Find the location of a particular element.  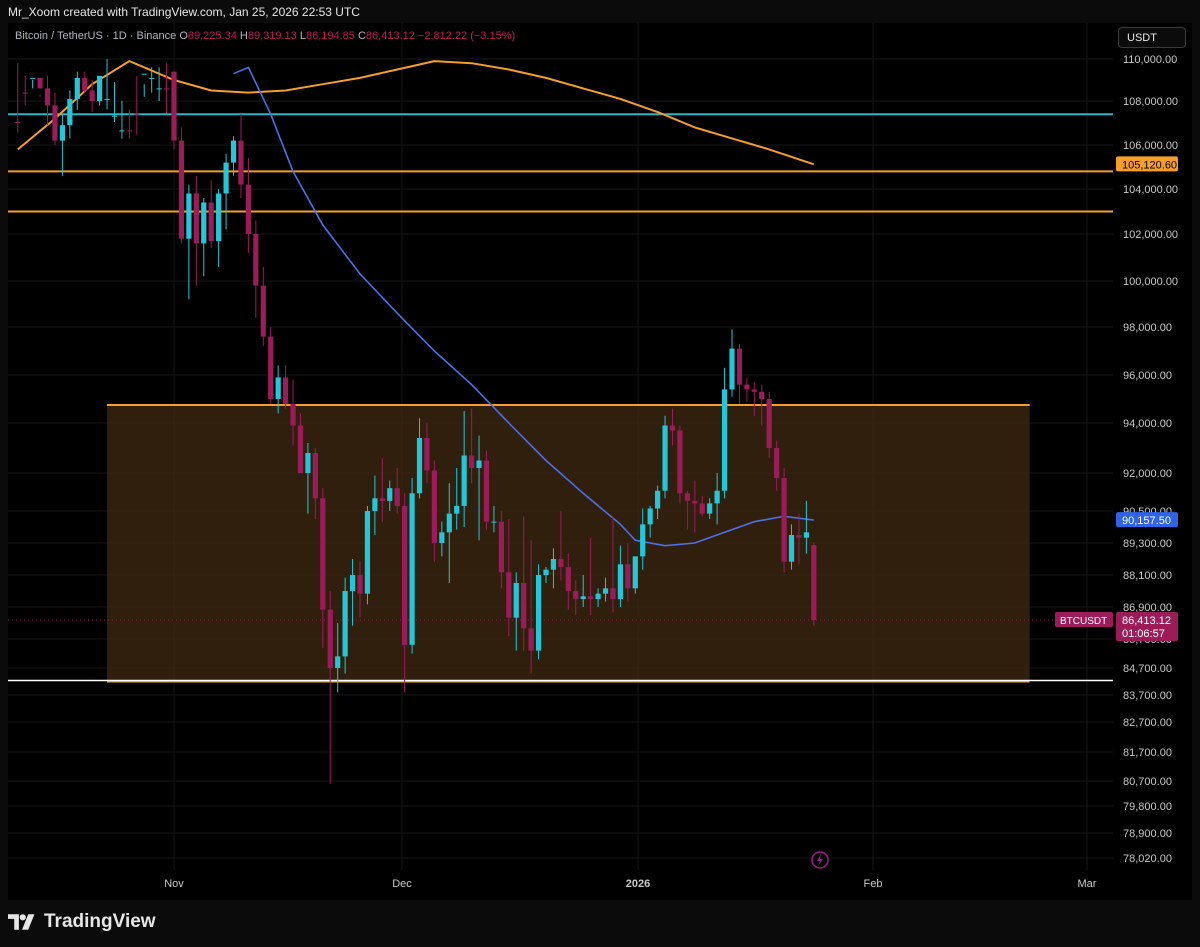

legend-close: 86,413.12 is located at coordinates (390, 36).